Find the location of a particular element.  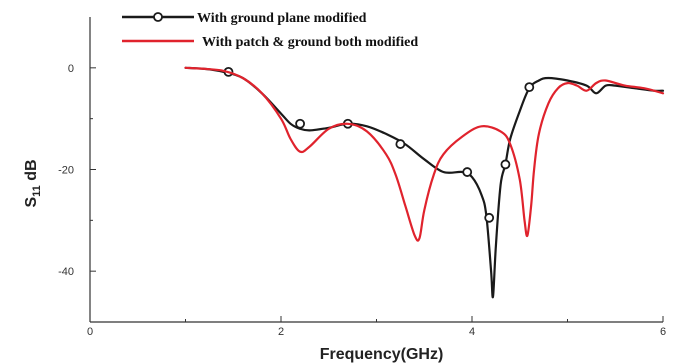

x-tick-label: 4 is located at coordinates (472, 332).